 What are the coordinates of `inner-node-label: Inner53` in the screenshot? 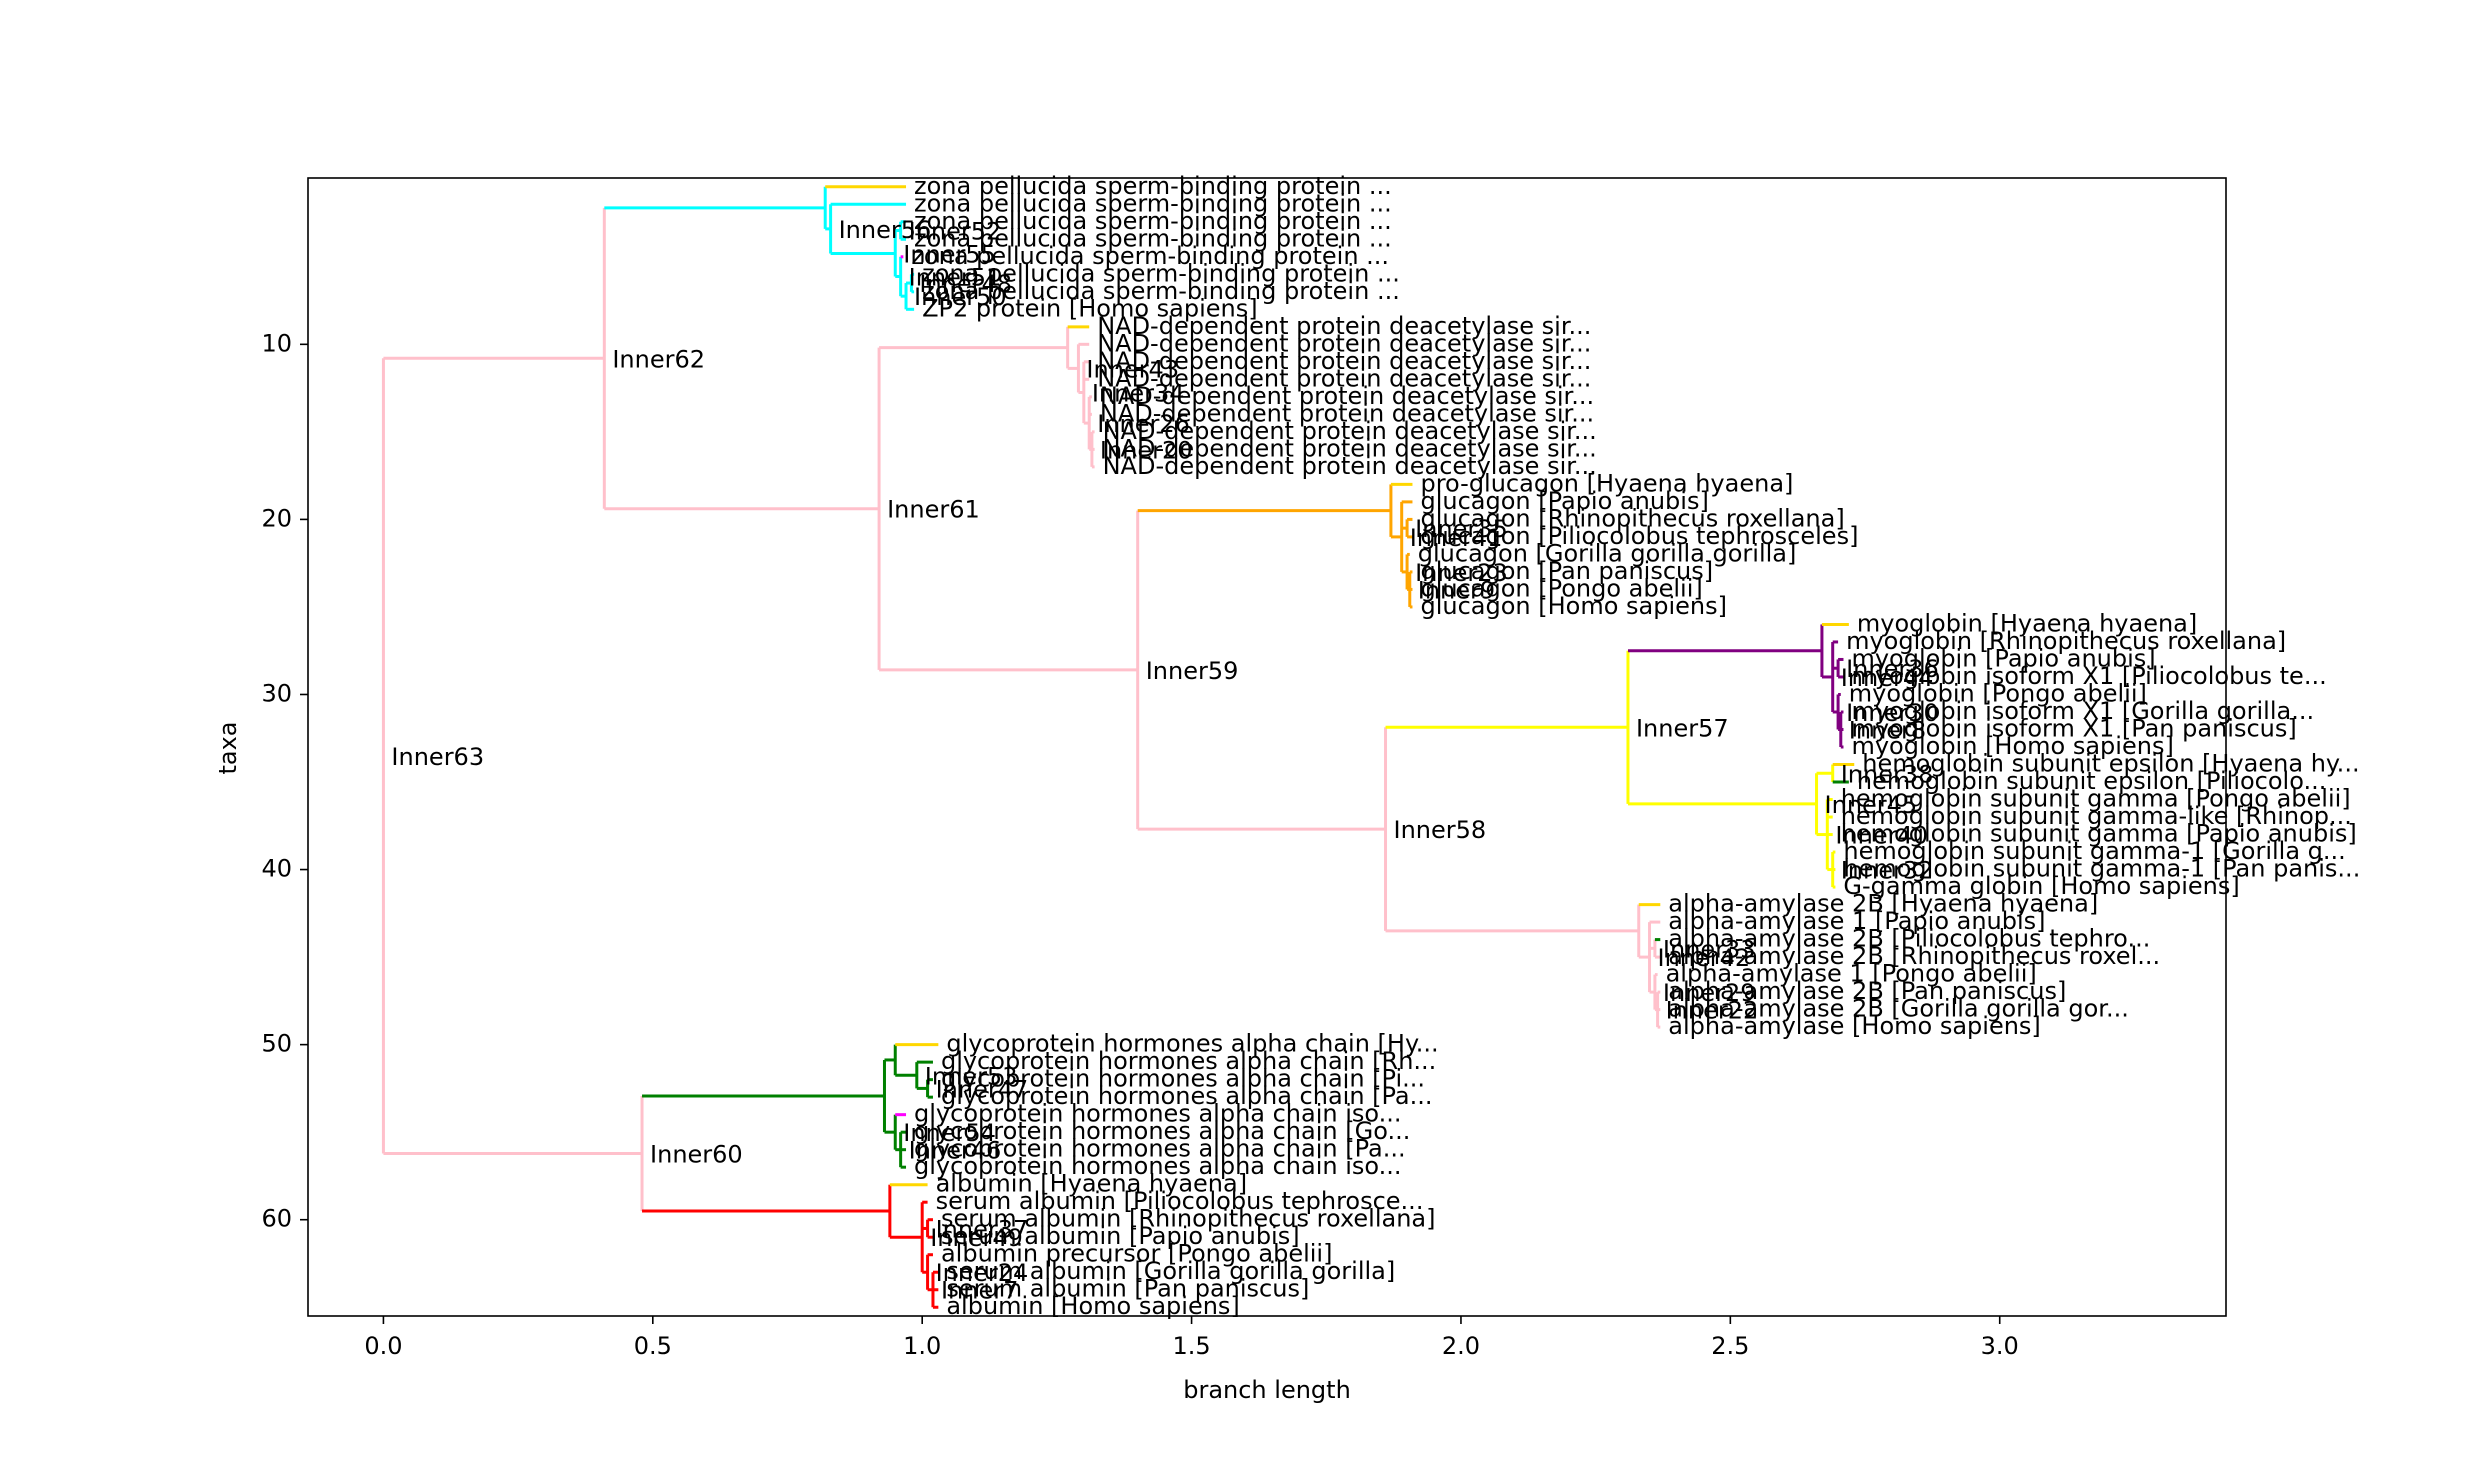 It's located at (971, 1076).